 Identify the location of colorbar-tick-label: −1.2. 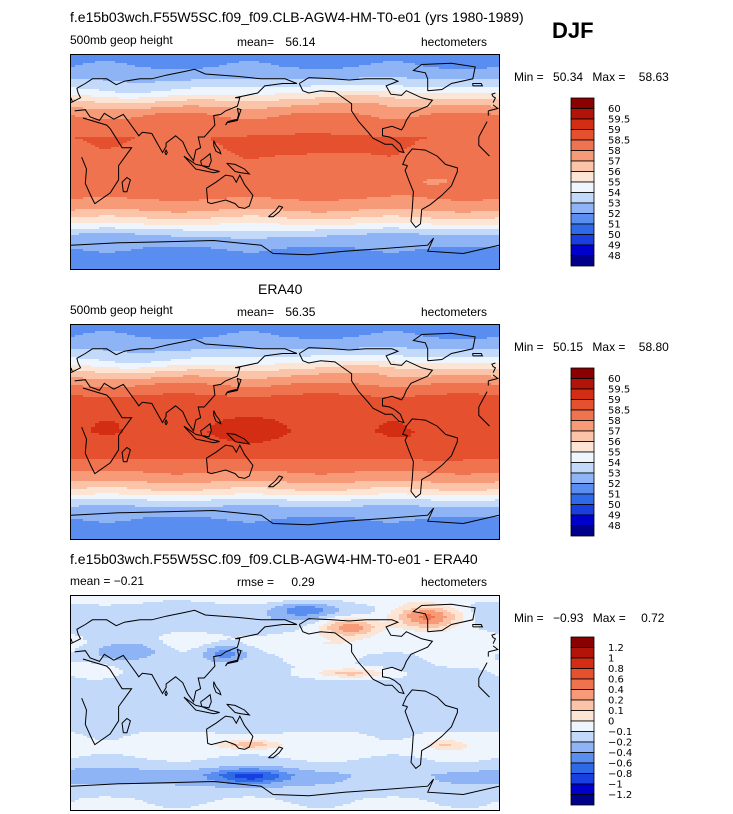
(620, 795).